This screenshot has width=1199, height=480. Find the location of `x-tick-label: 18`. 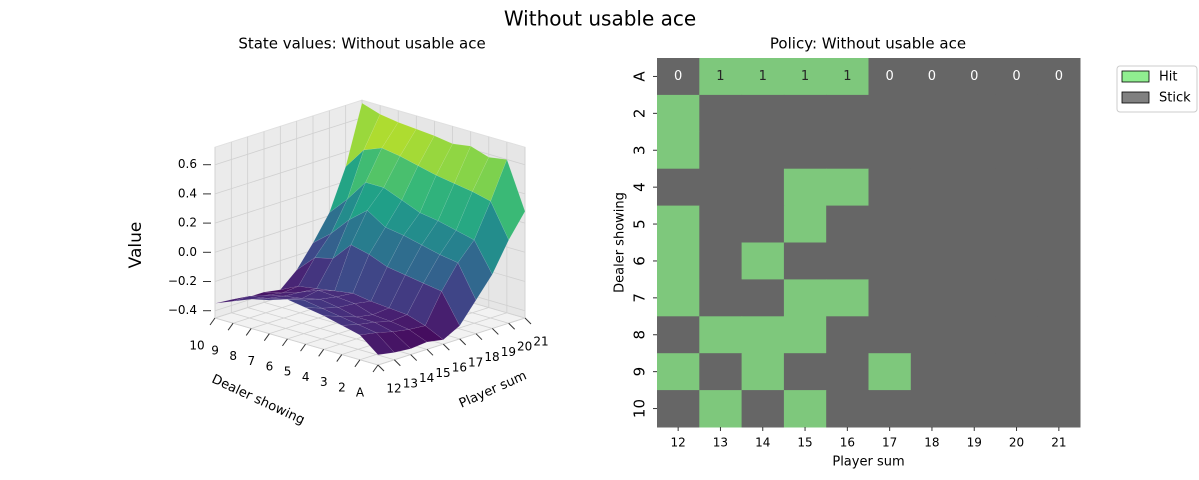

x-tick-label: 18 is located at coordinates (931, 443).